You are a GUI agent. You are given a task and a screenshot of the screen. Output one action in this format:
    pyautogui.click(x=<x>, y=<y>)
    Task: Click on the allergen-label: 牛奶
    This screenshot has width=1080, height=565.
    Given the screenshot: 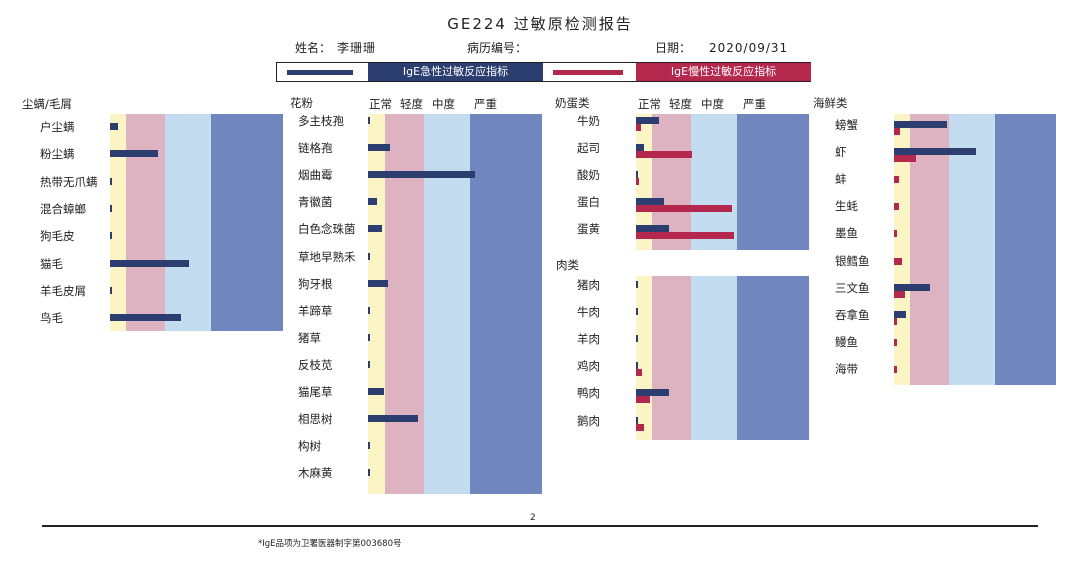 What is the action you would take?
    pyautogui.click(x=588, y=121)
    